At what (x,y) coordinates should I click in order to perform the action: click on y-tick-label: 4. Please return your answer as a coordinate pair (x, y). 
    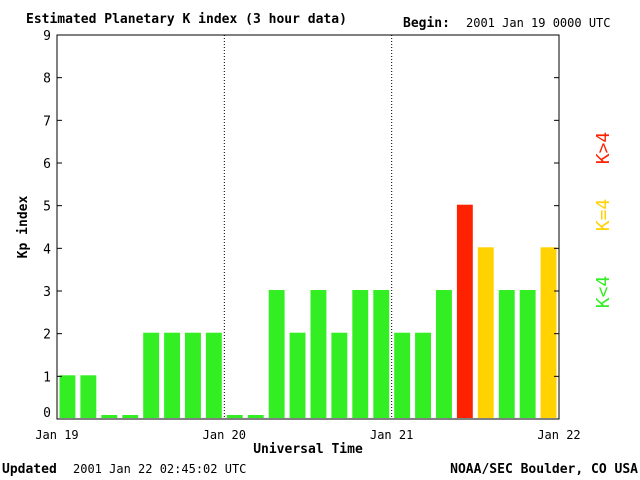
    Looking at the image, I should click on (47, 249).